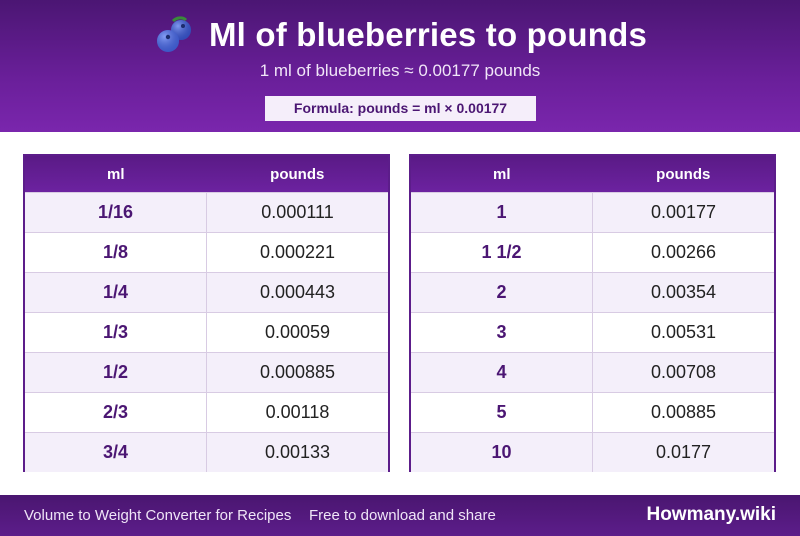  What do you see at coordinates (683, 212) in the screenshot?
I see `pounds-cell: 0.00177` at bounding box center [683, 212].